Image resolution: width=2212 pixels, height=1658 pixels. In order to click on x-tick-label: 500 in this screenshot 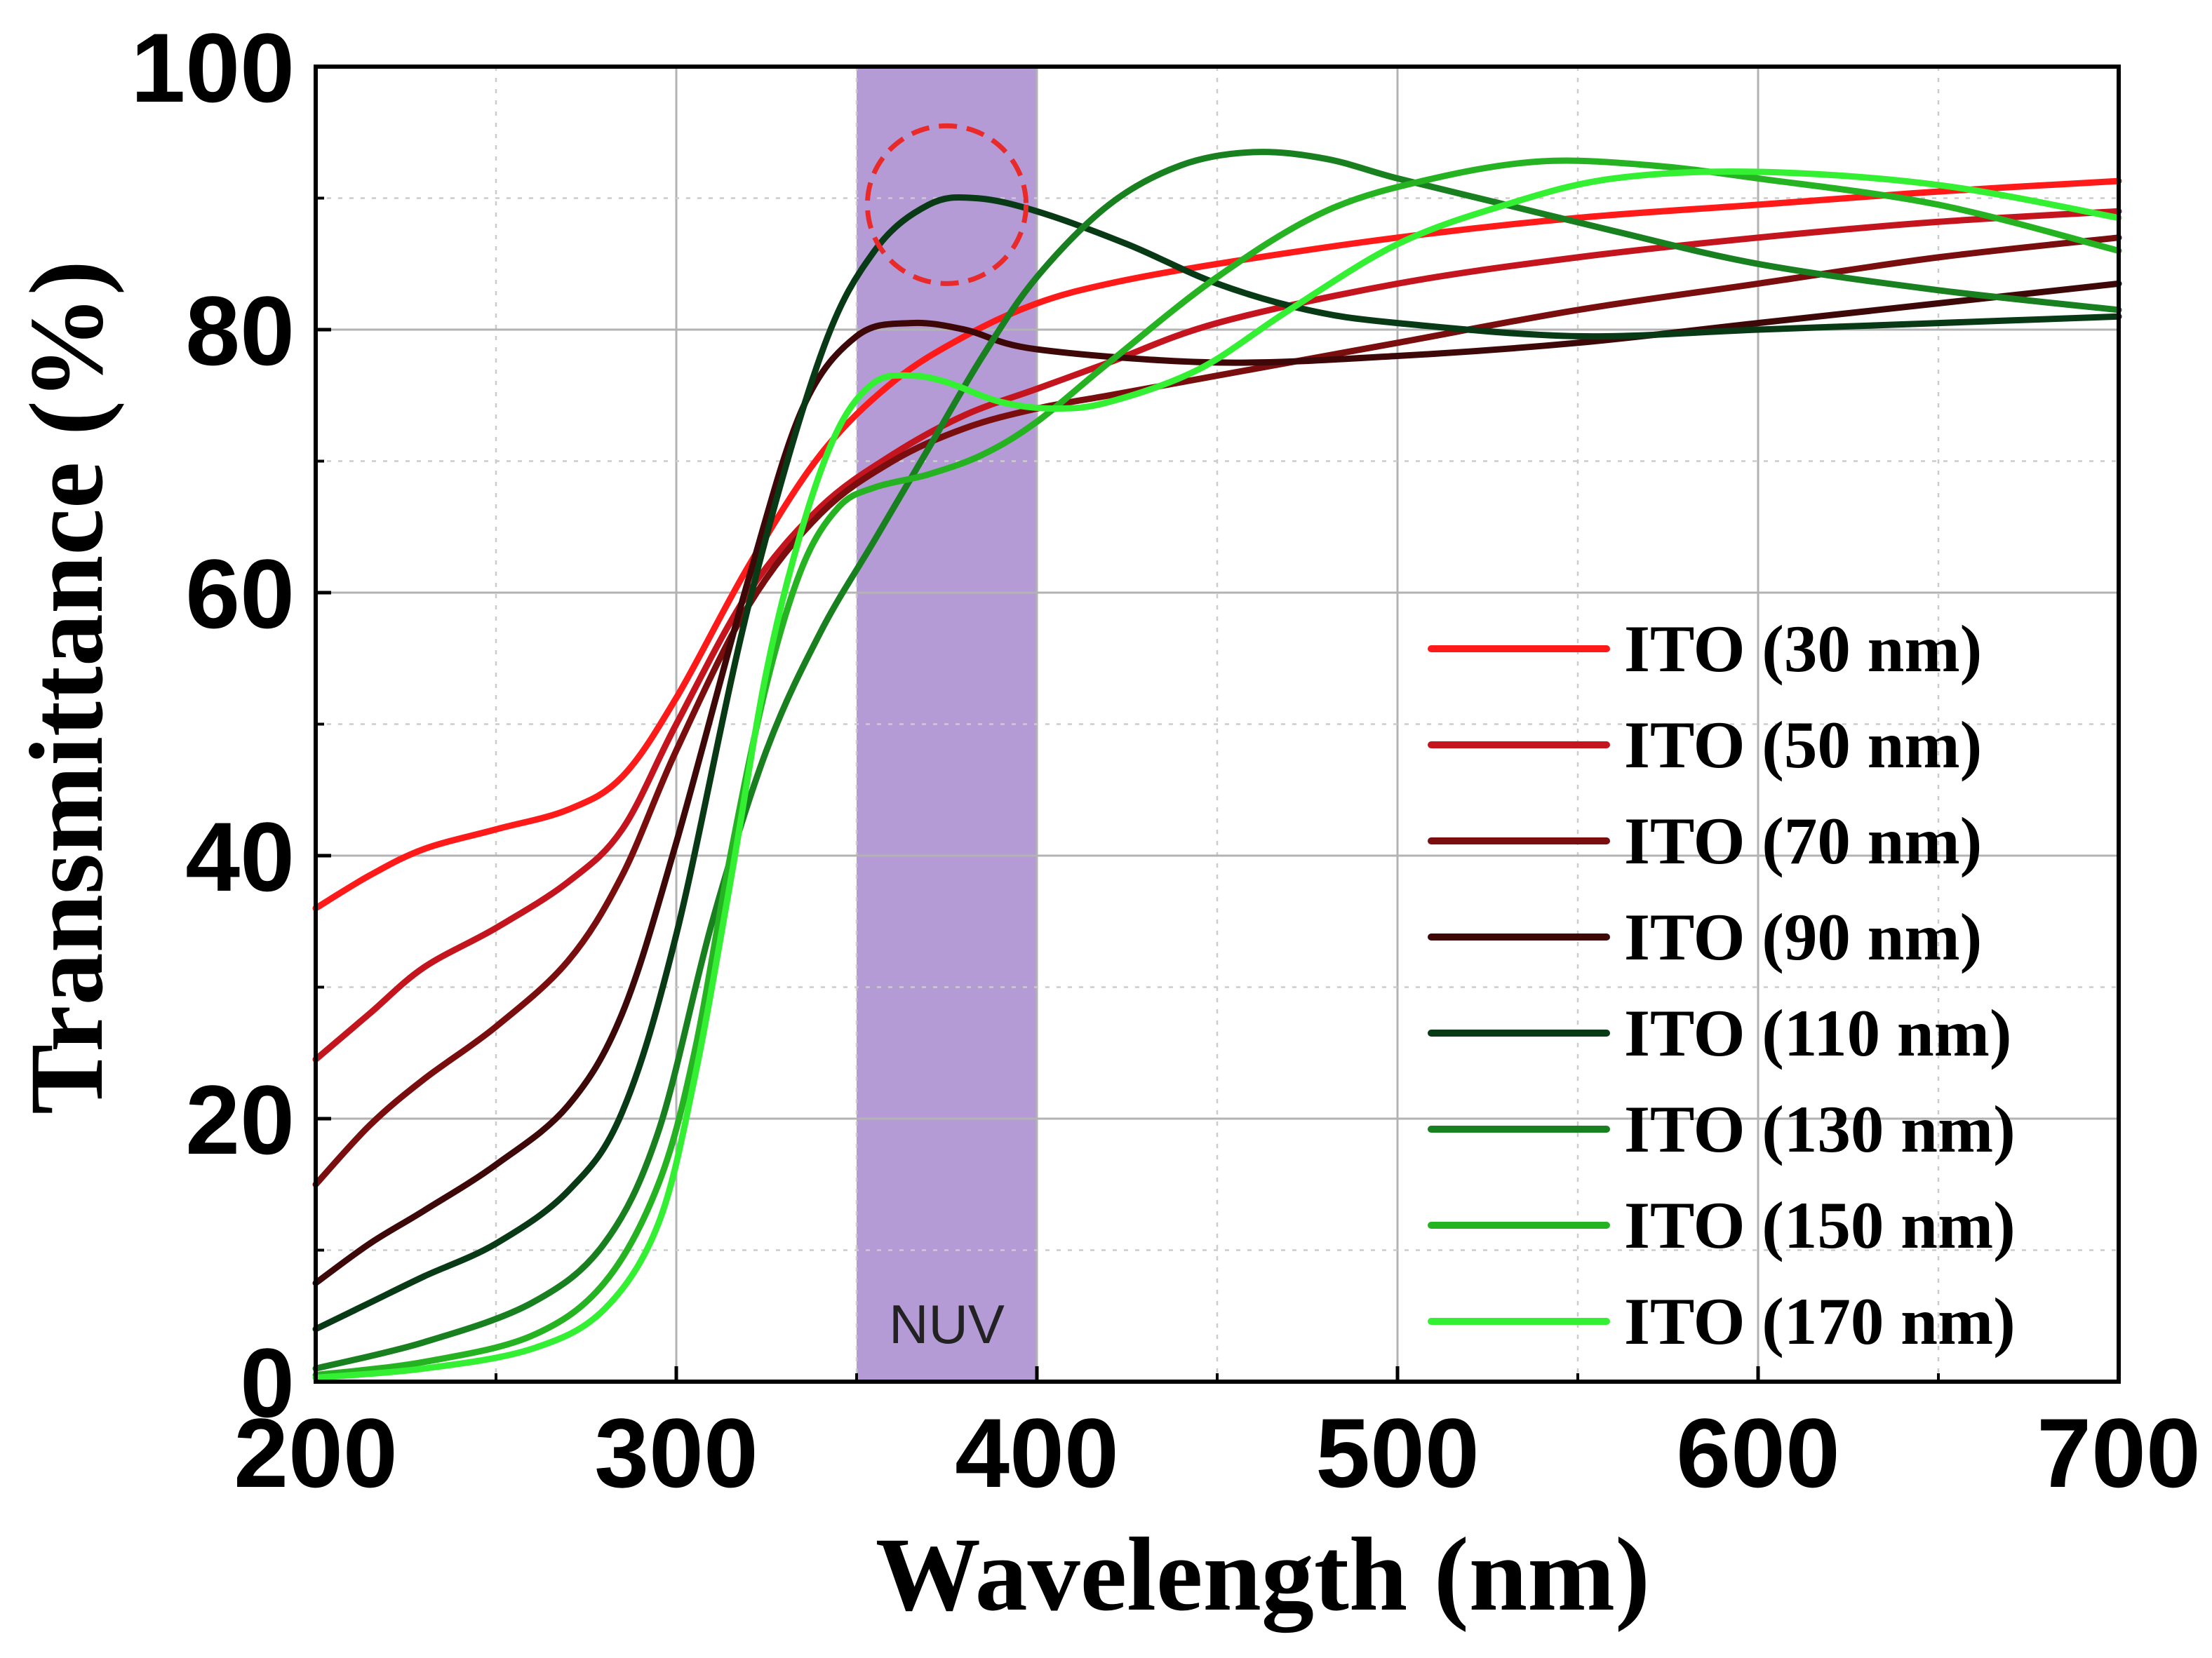, I will do `click(1397, 1453)`.